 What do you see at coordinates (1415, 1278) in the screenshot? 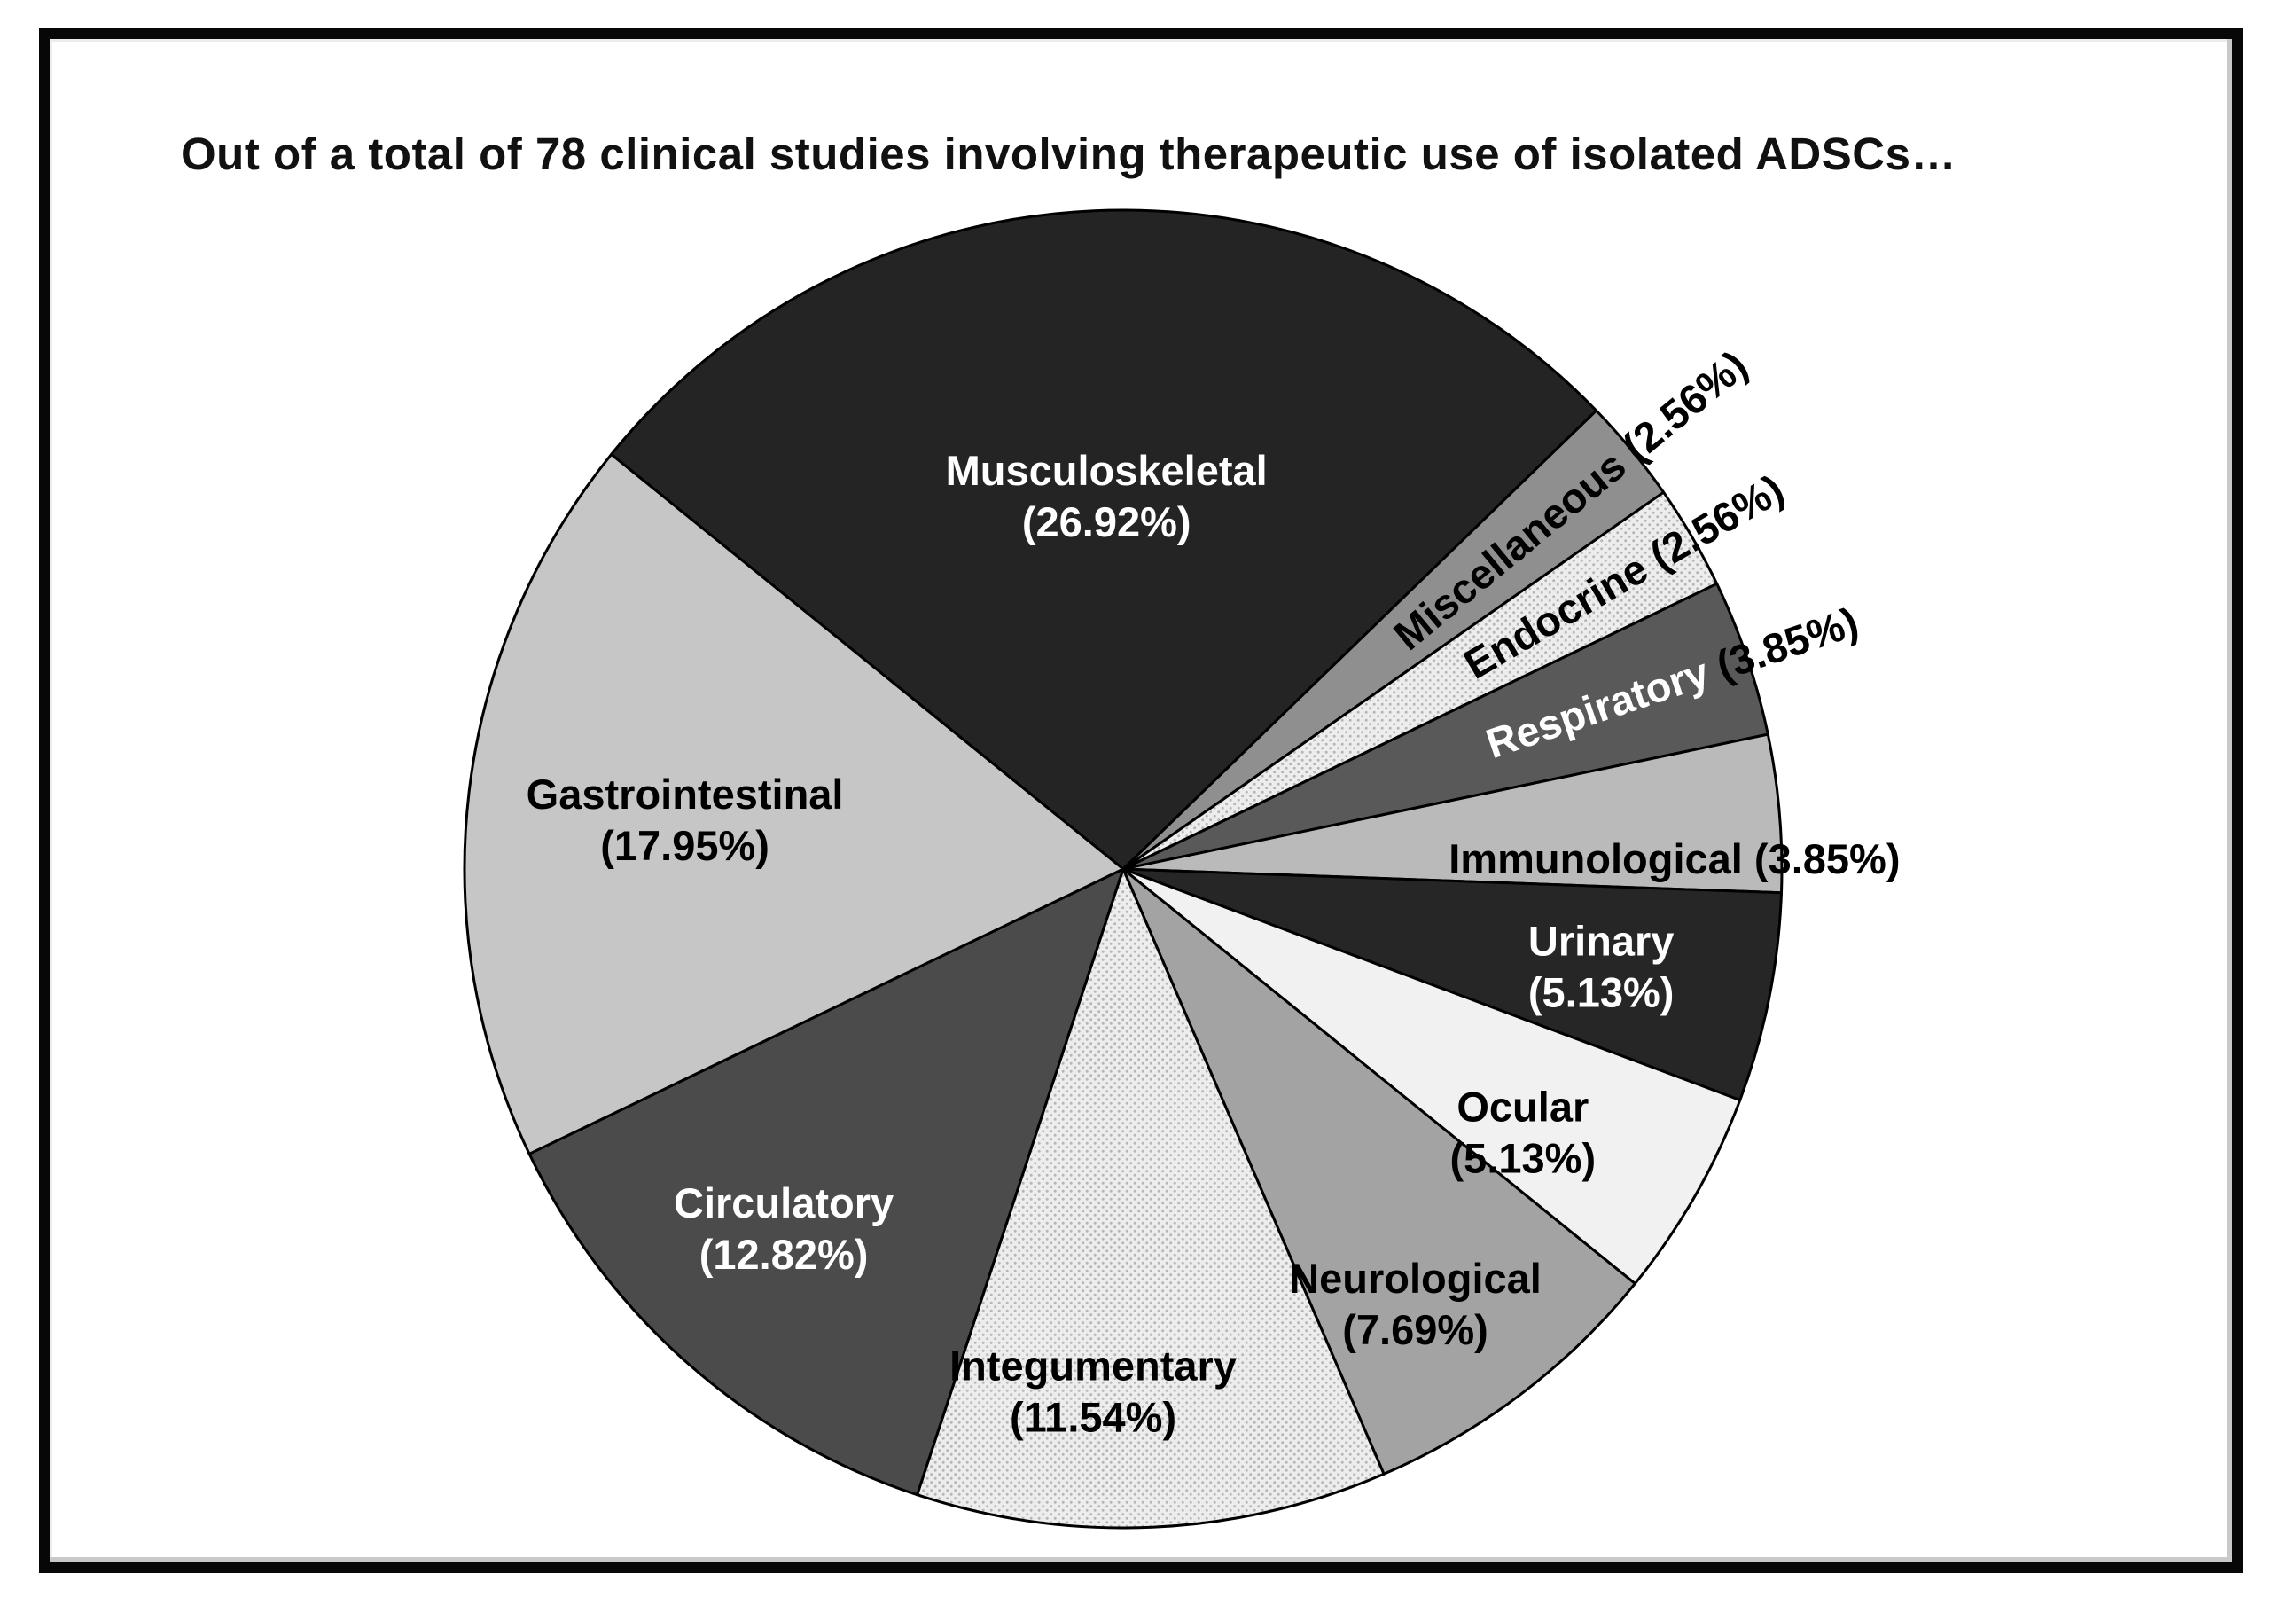
I see `pie-label-neurological: Neurological` at bounding box center [1415, 1278].